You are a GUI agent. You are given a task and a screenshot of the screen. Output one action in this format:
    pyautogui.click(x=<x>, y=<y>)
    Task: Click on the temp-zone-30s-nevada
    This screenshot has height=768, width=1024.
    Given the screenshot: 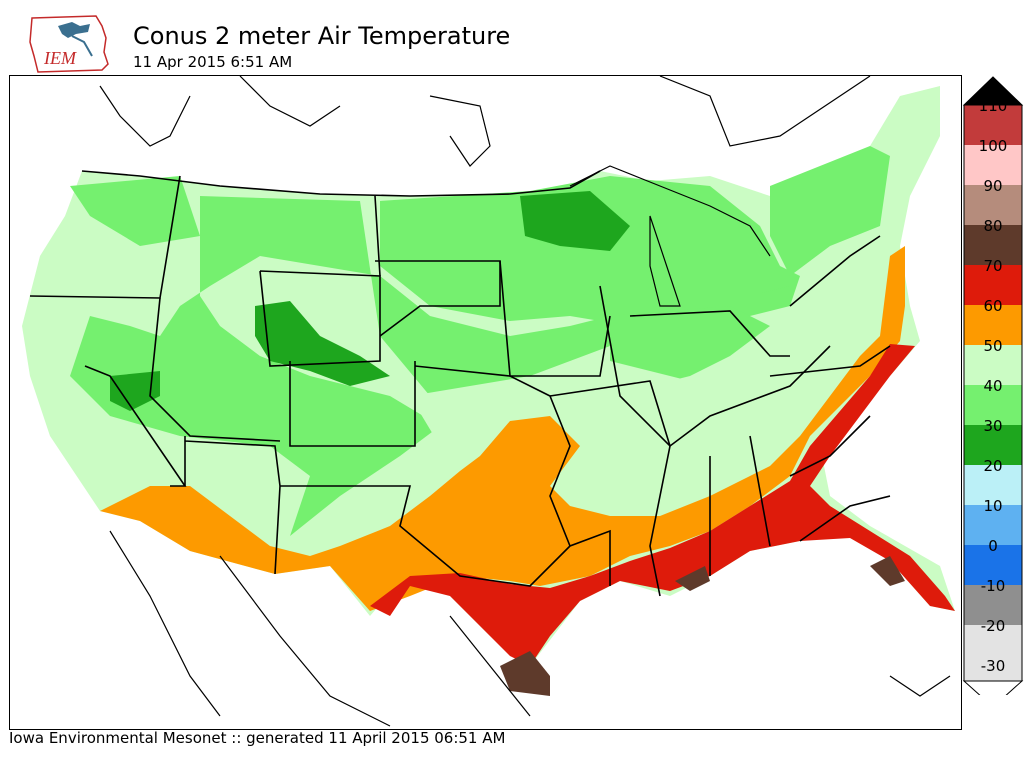 What is the action you would take?
    pyautogui.click(x=135, y=391)
    